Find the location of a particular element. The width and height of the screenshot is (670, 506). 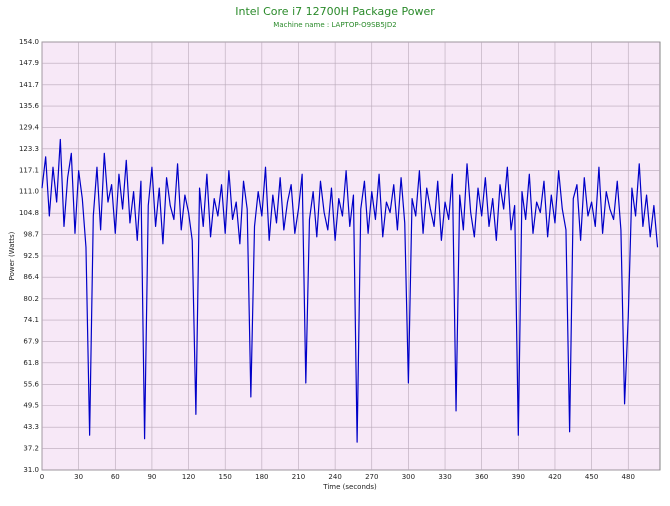

x-tick-label: 420 is located at coordinates (554, 477).